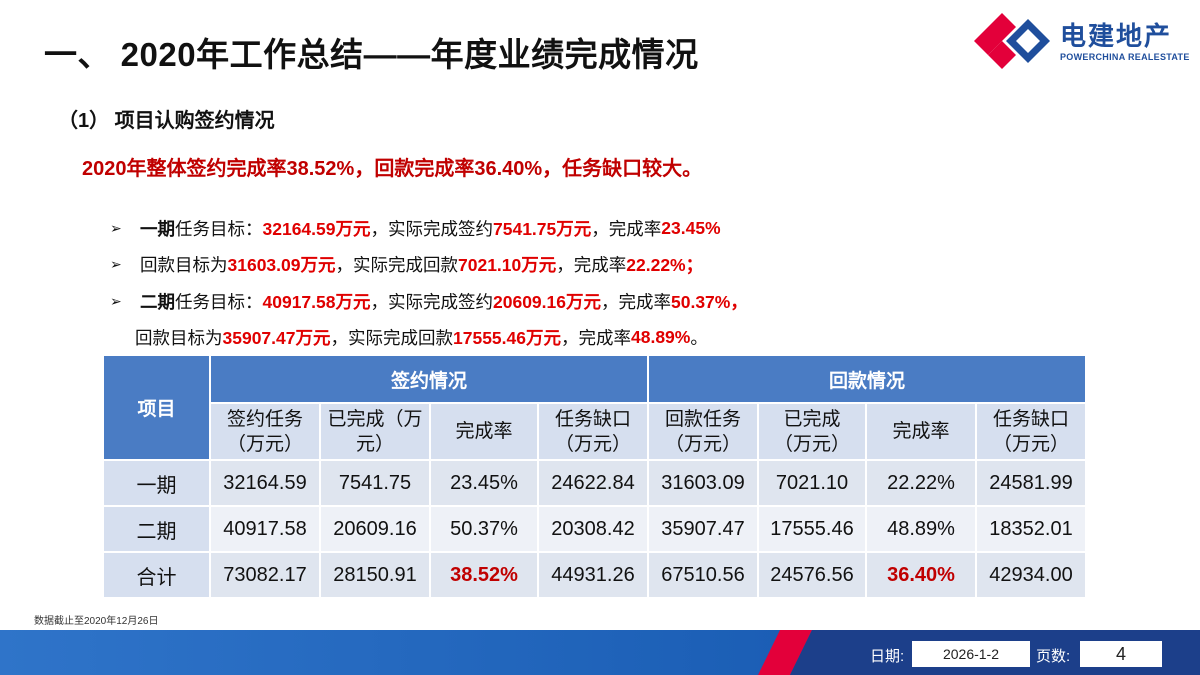  I want to click on footer-page-number: 4, so click(1121, 654).